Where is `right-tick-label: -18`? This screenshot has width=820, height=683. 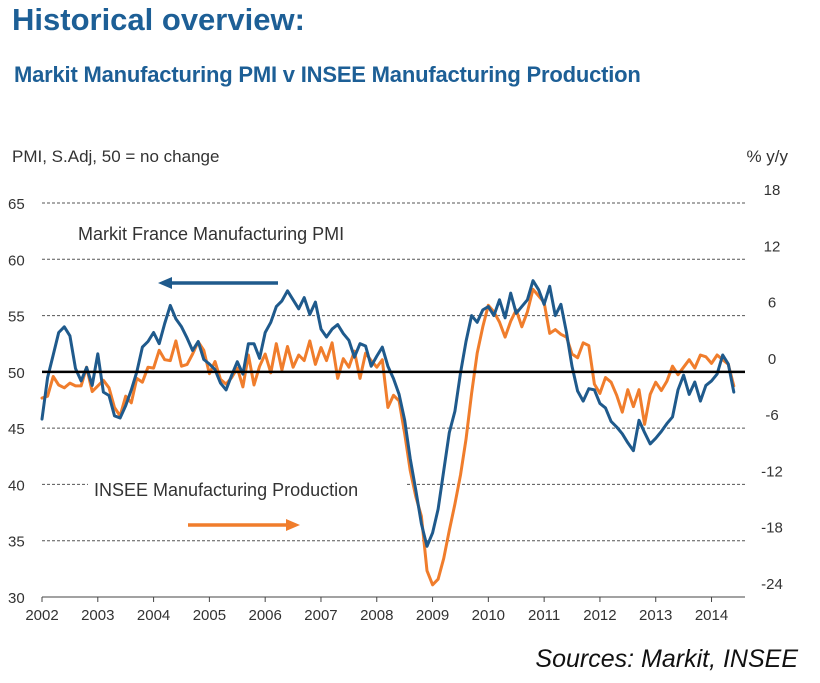
right-tick-label: -18 is located at coordinates (772, 528).